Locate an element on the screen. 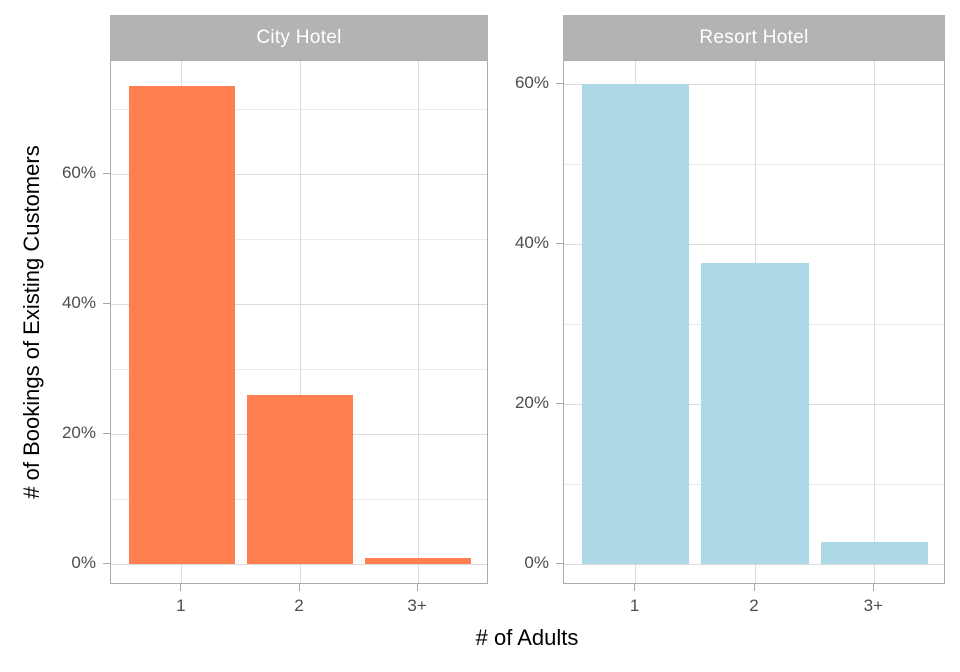  bar-city-hotel-3+ is located at coordinates (418, 561).